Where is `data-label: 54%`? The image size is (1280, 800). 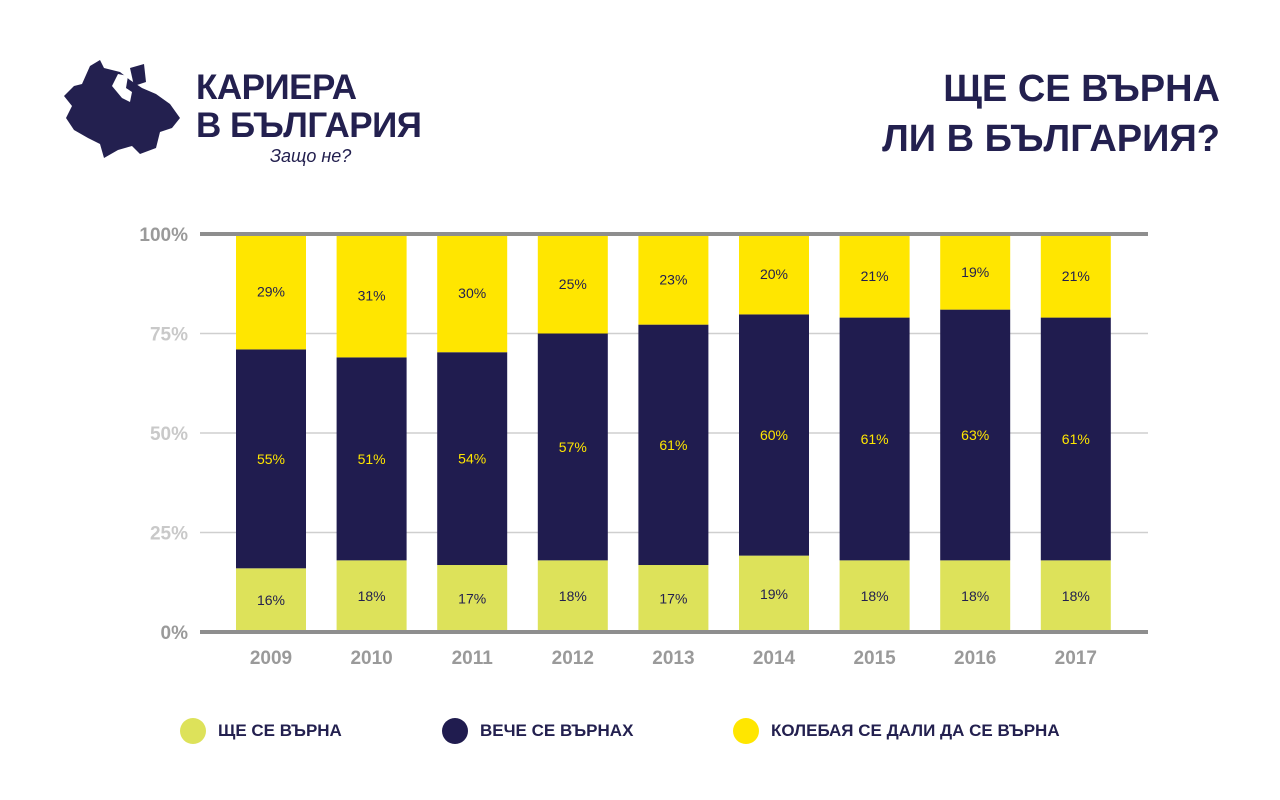 data-label: 54% is located at coordinates (472, 459).